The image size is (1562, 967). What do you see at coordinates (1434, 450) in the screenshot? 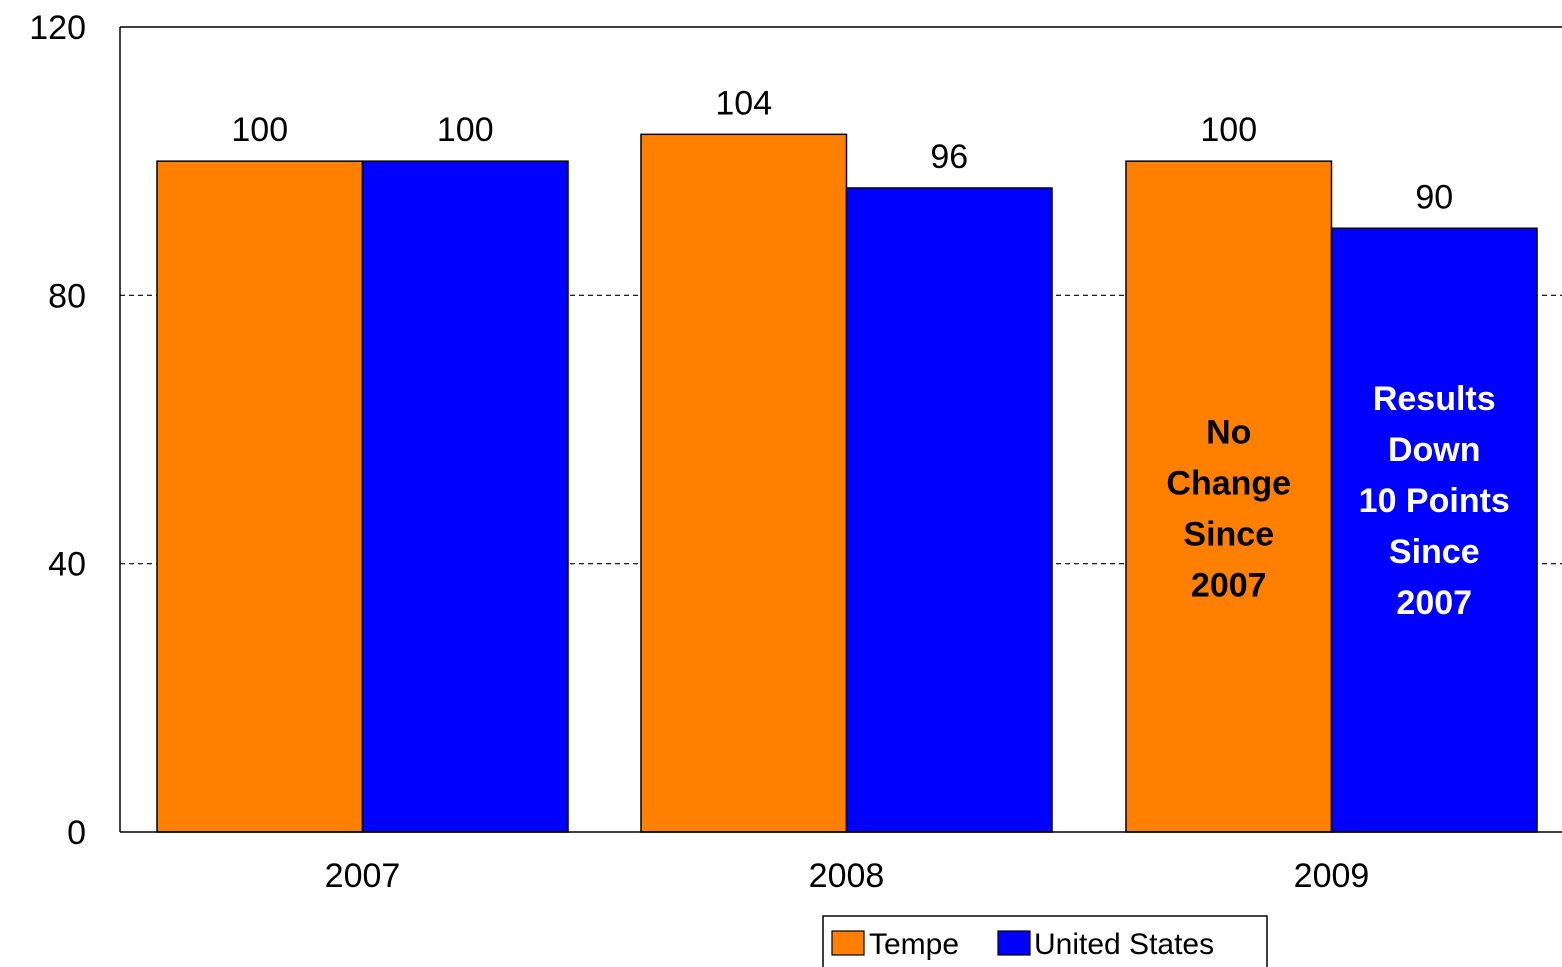
I see `annotation-line: Down` at bounding box center [1434, 450].